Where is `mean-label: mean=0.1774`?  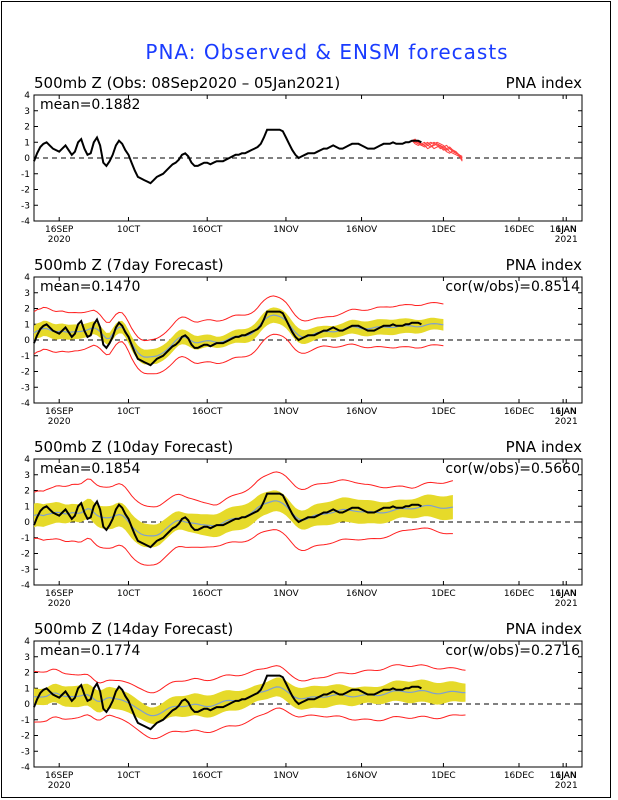 mean-label: mean=0.1774 is located at coordinates (90, 651).